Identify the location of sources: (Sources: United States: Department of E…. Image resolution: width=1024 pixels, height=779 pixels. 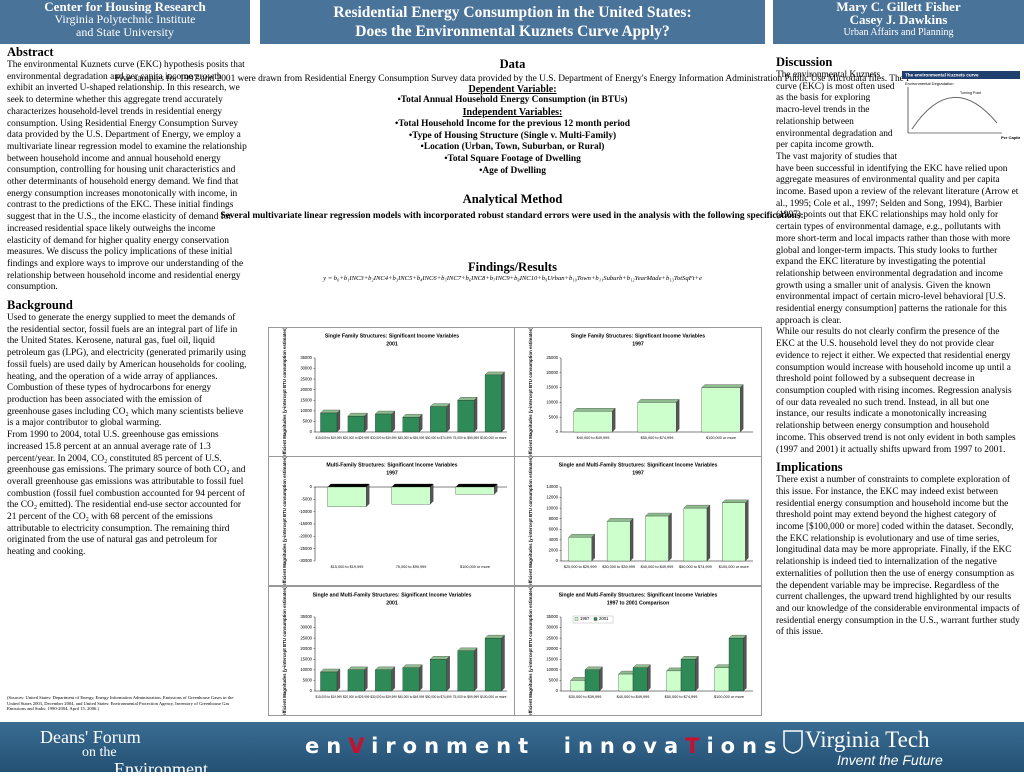
(120, 703).